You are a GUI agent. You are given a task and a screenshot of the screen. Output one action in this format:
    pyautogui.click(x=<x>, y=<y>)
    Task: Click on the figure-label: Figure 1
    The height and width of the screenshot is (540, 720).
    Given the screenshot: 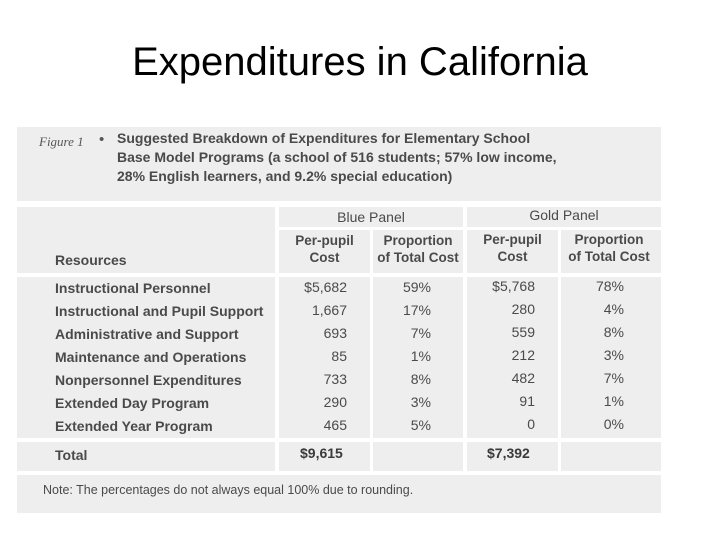 What is the action you would take?
    pyautogui.click(x=61, y=141)
    